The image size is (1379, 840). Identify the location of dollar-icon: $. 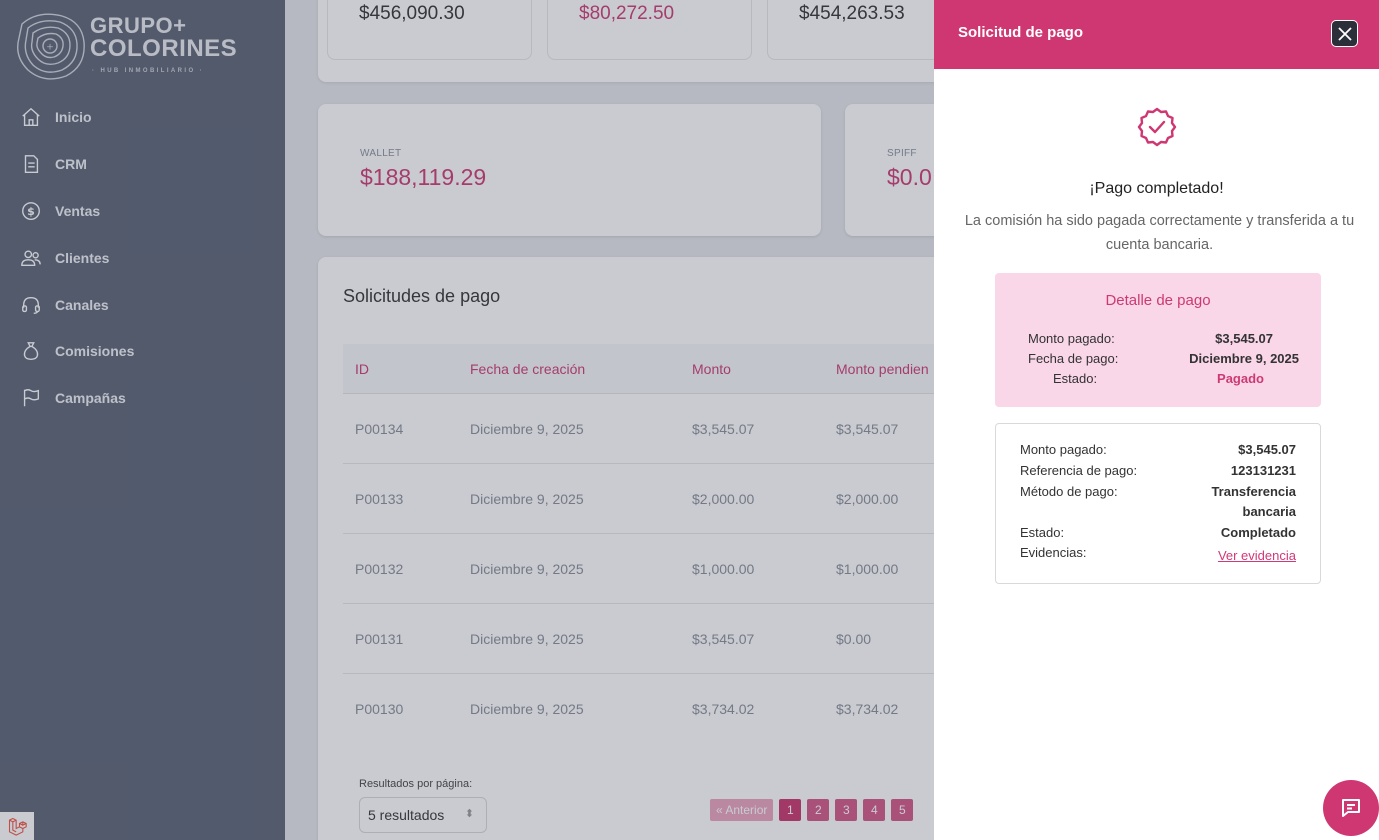
(31, 211).